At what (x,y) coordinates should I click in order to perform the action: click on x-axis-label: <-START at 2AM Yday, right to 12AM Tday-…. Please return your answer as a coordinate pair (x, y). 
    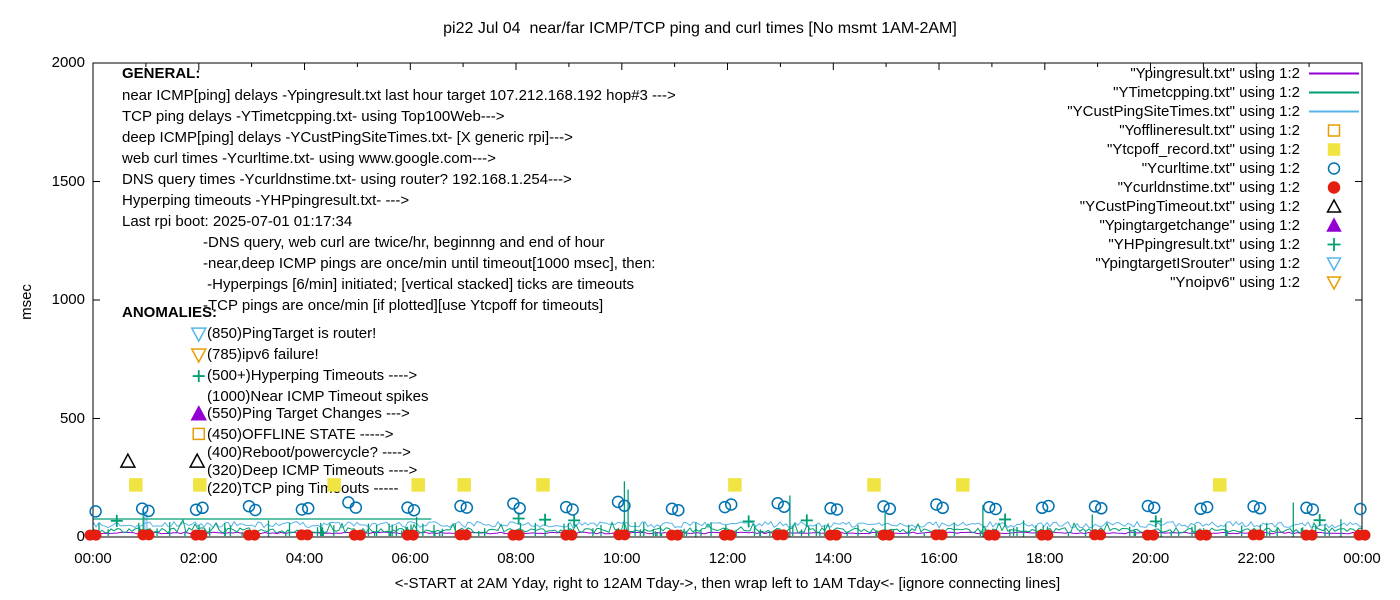
    Looking at the image, I should click on (727, 583).